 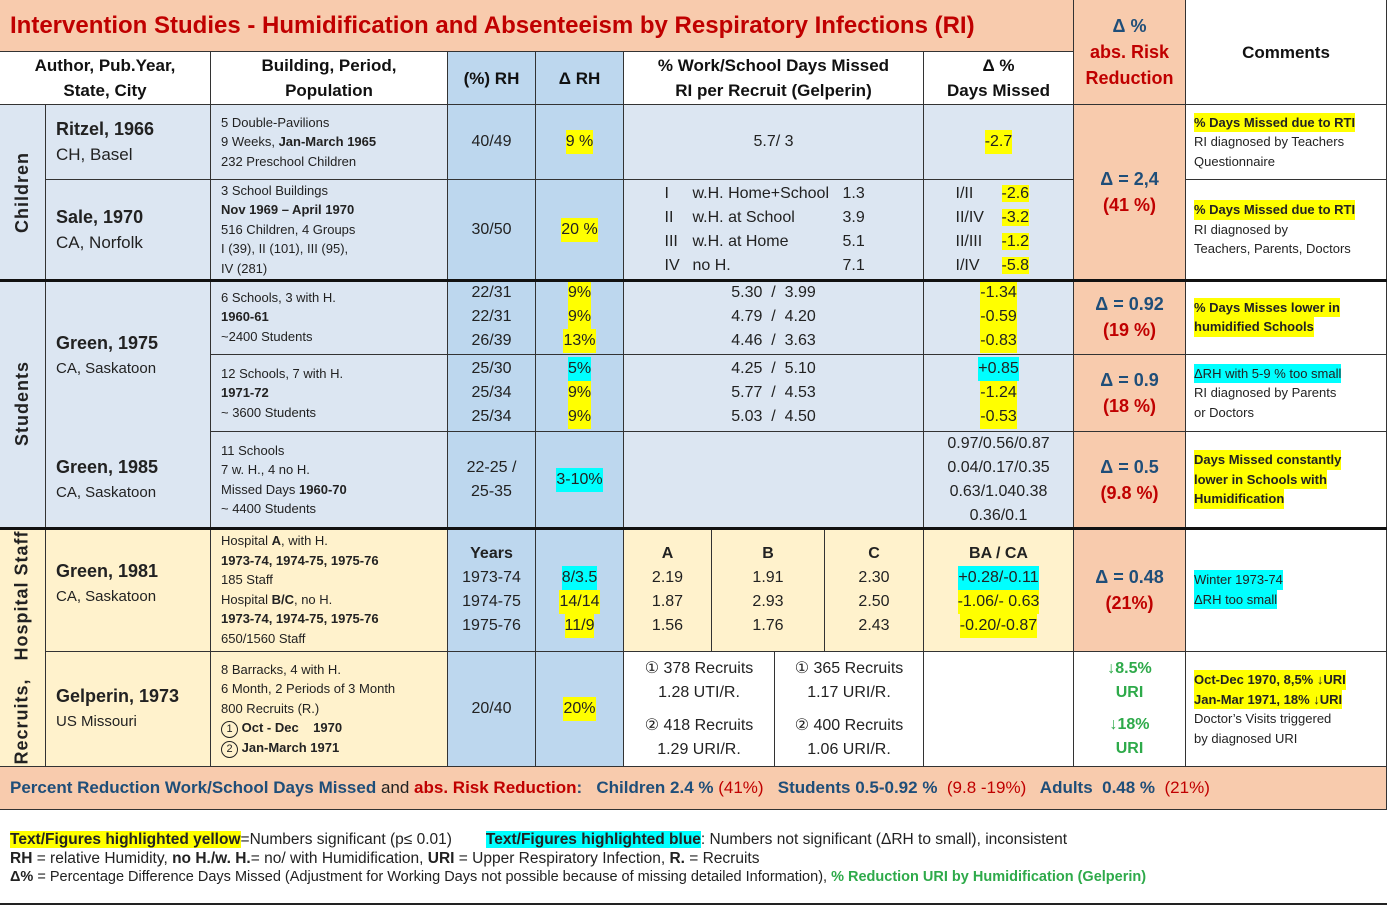 What do you see at coordinates (282, 373) in the screenshot?
I see `building-line: 12 Schools, 7 with H.` at bounding box center [282, 373].